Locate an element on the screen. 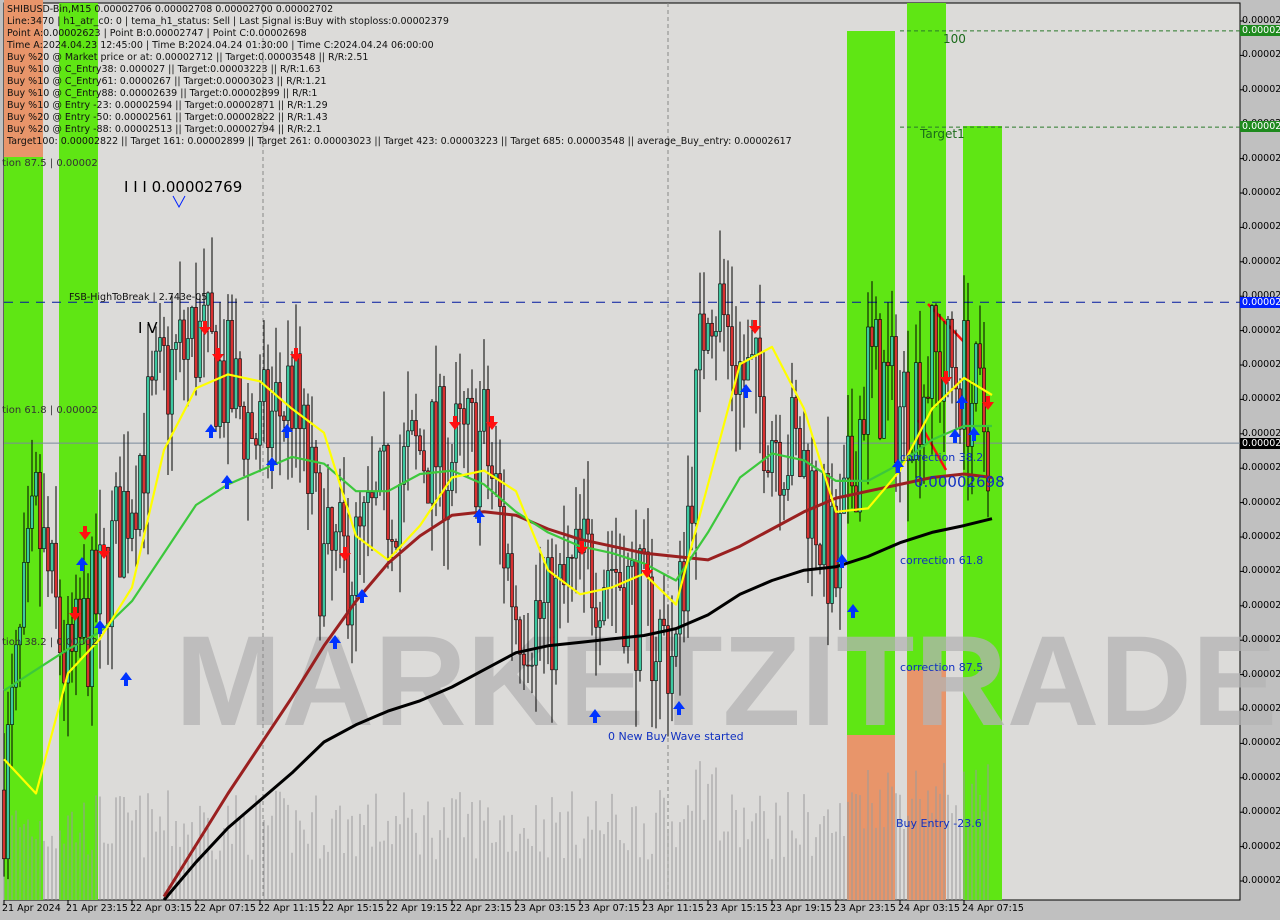 The height and width of the screenshot is (920, 1280). fsb-label: FSB-HighToBreak | 2.743e-05 is located at coordinates (138, 297).